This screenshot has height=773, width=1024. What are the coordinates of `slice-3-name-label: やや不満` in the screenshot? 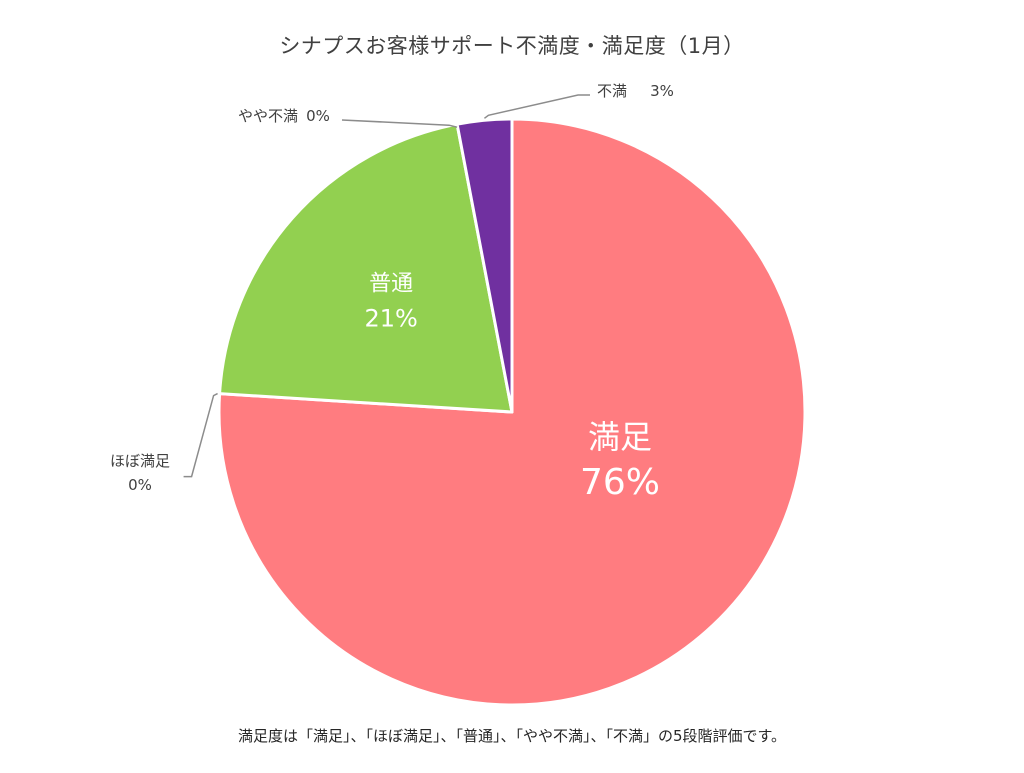 It's located at (268, 116).